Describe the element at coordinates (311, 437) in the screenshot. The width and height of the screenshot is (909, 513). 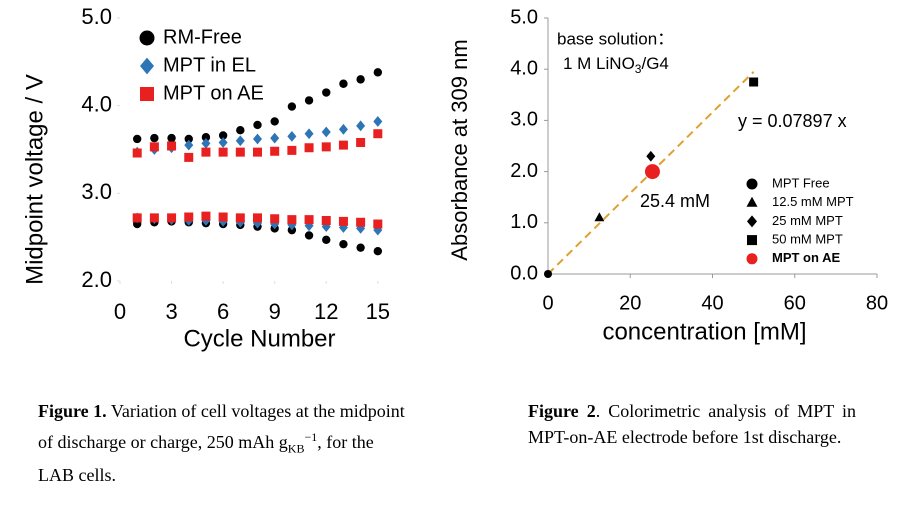
I see `caption-sup: −1` at that location.